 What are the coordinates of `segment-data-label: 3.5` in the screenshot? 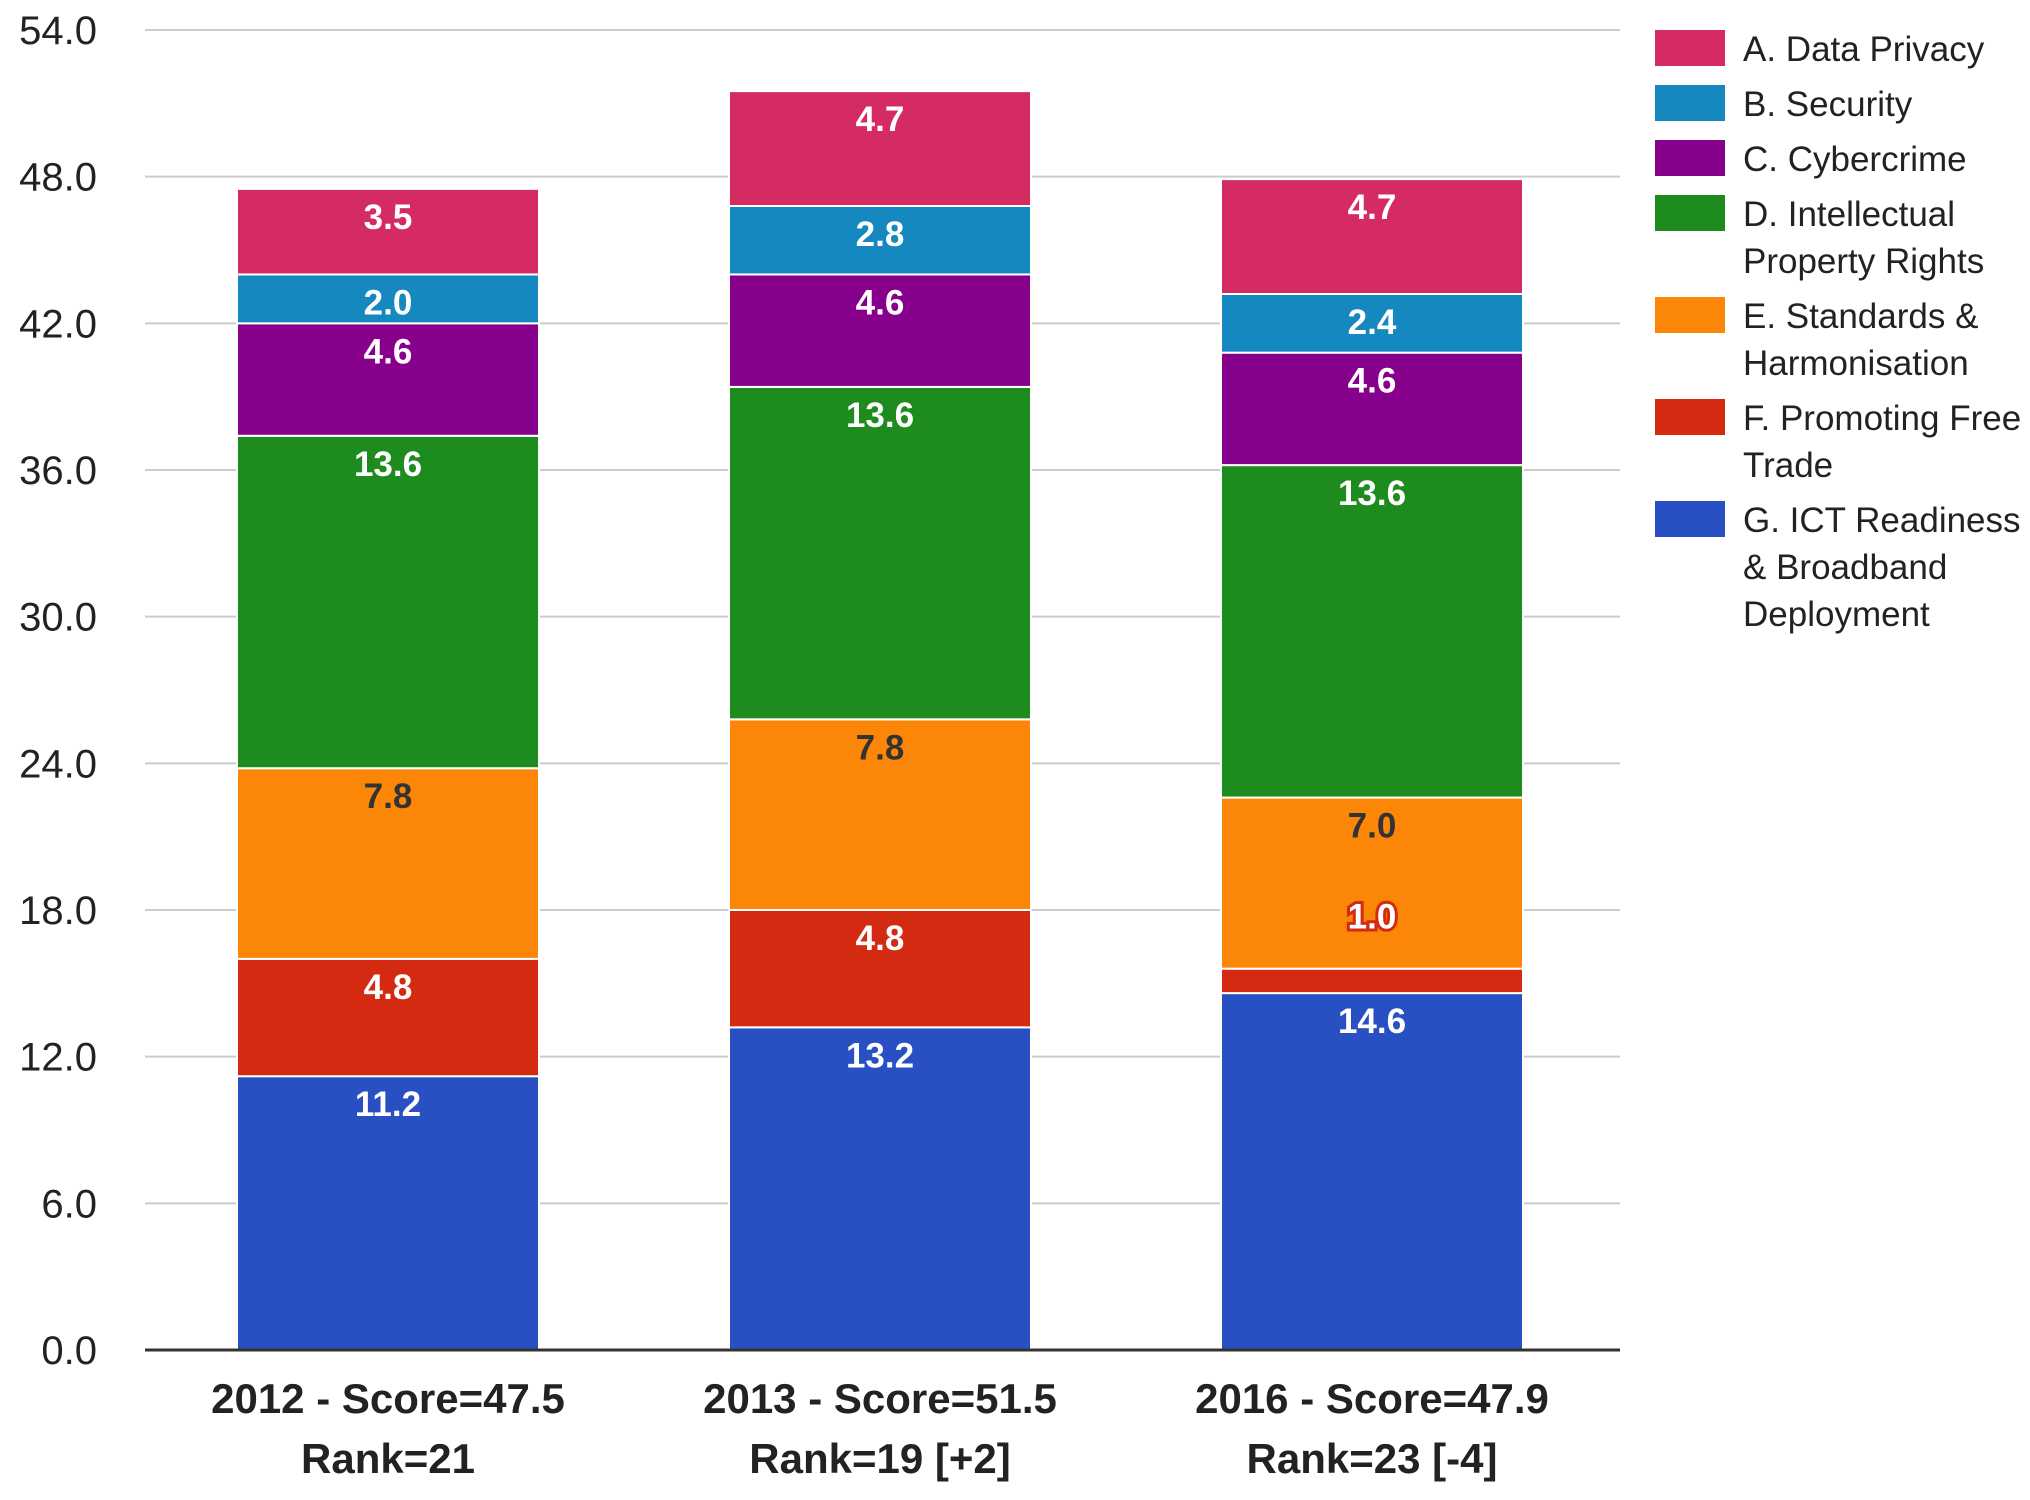 It's located at (388, 217).